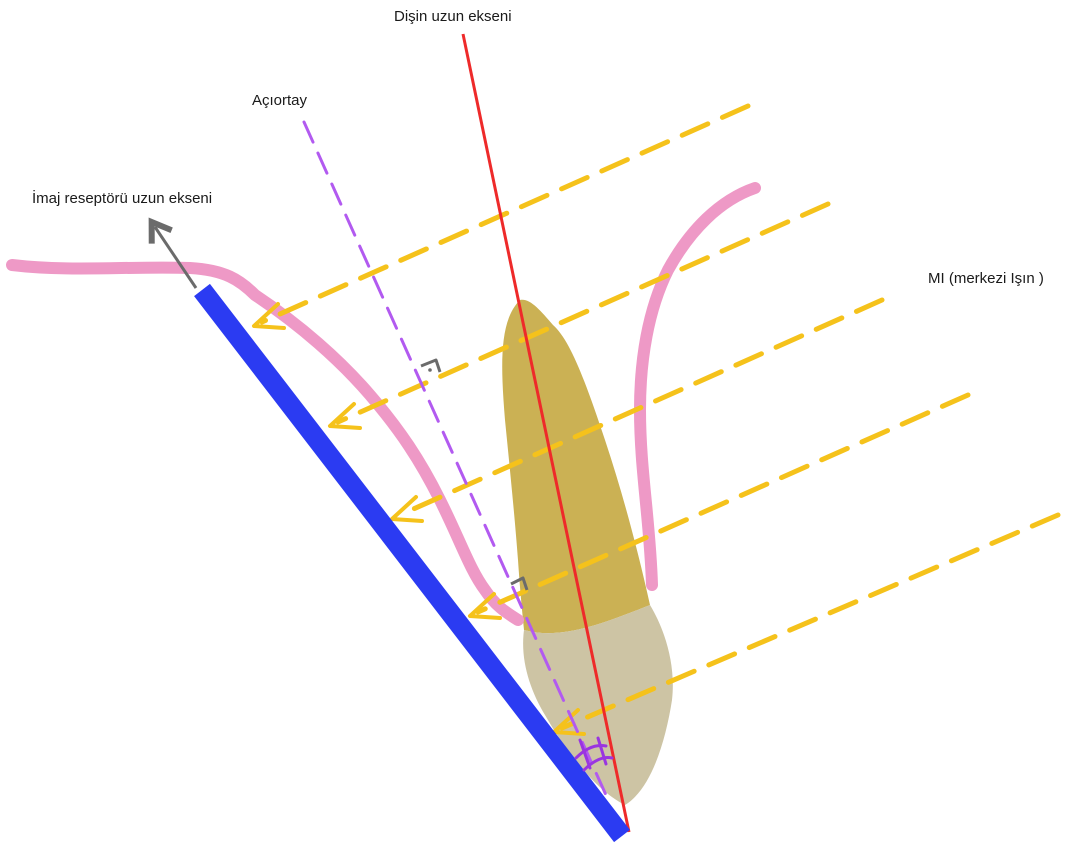 Image resolution: width=1075 pixels, height=848 pixels. Describe the element at coordinates (986, 278) in the screenshot. I see `central-ray-label: MI (merkezi Işın )` at that location.